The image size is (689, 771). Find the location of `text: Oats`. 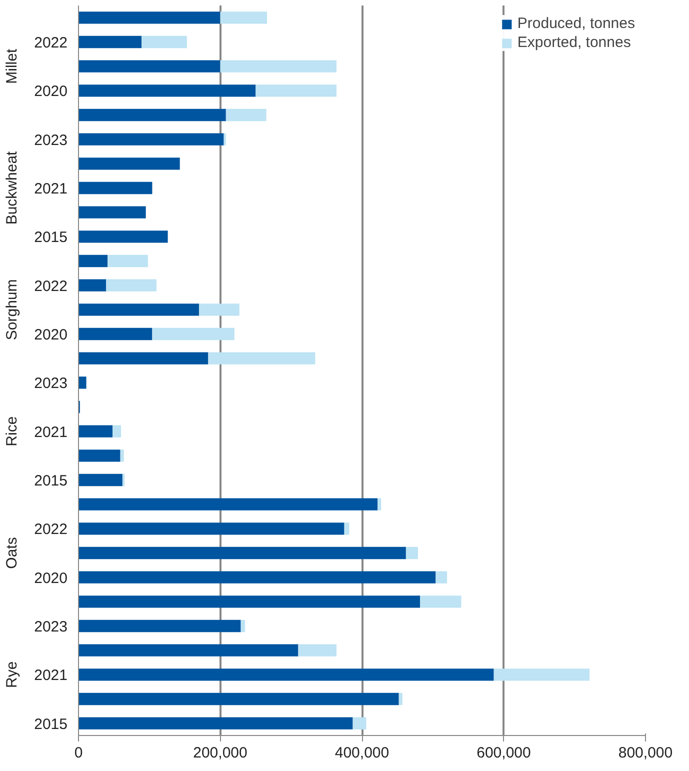

text: Oats is located at coordinates (12, 553).